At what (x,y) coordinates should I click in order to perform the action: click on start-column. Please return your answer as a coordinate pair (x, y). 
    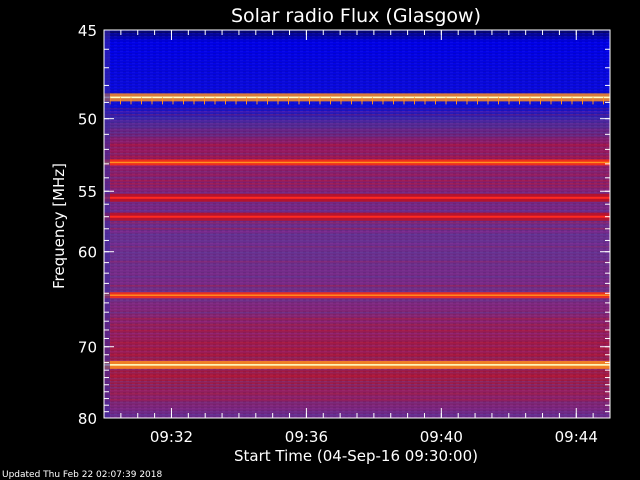
    Looking at the image, I should click on (107, 224).